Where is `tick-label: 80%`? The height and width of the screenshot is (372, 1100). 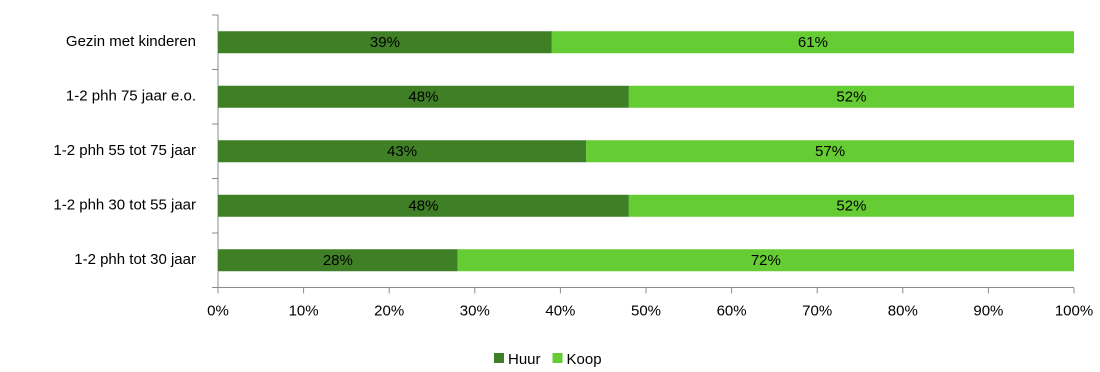 tick-label: 80% is located at coordinates (903, 311).